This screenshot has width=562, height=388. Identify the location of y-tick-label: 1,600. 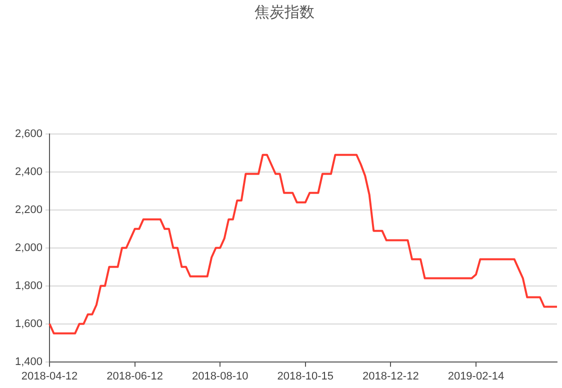
(28, 324).